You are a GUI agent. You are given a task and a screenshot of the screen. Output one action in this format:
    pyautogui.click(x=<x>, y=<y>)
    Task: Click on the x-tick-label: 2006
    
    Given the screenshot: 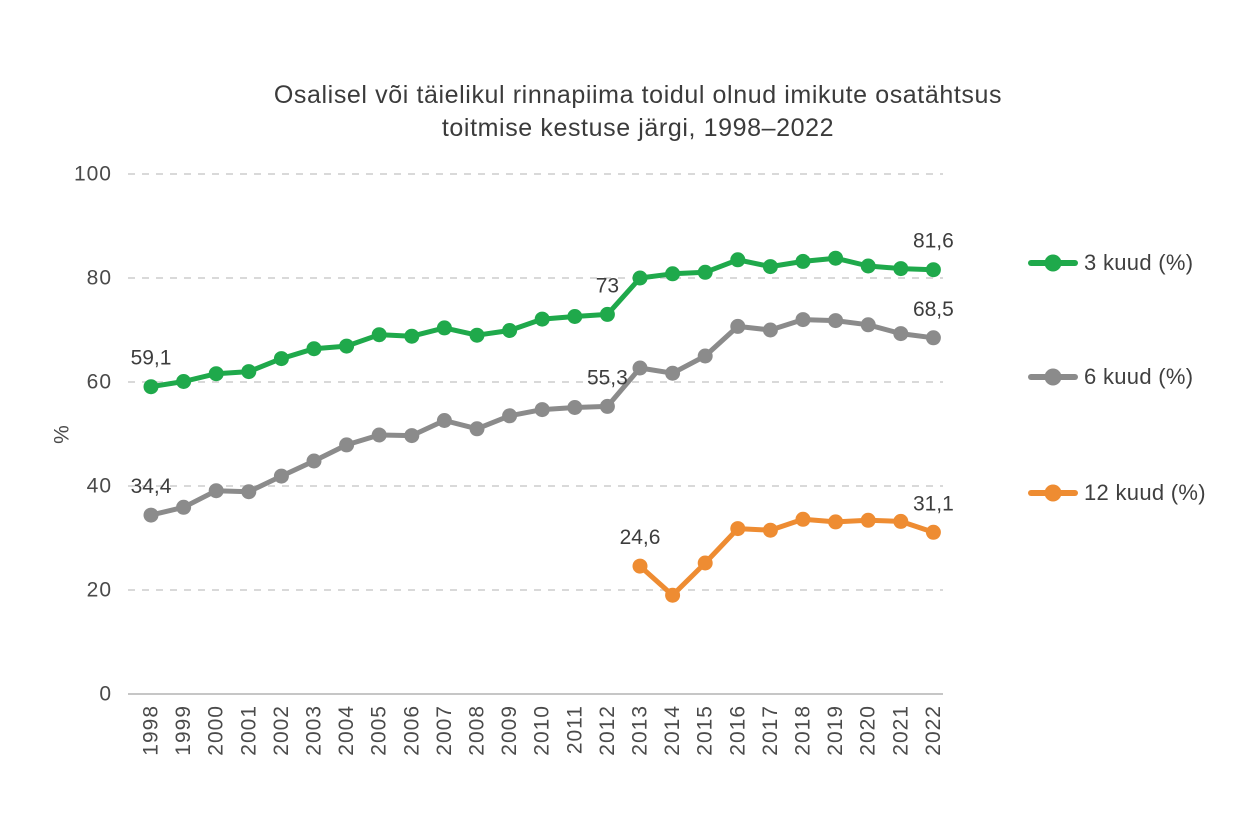 What is the action you would take?
    pyautogui.click(x=411, y=730)
    